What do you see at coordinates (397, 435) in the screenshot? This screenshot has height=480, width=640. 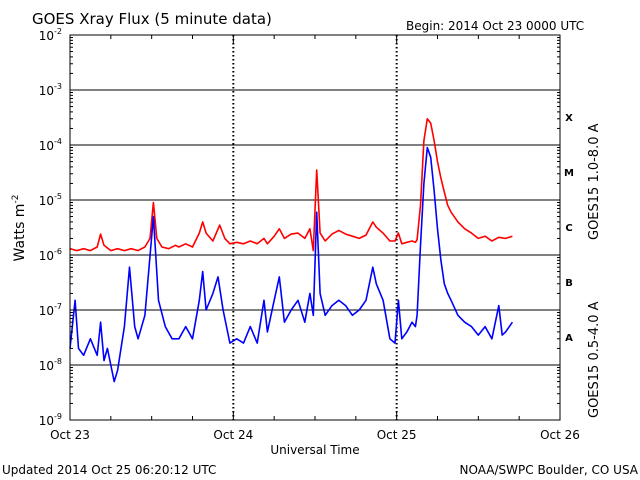 I see `x-tick-label: Oct 25` at bounding box center [397, 435].